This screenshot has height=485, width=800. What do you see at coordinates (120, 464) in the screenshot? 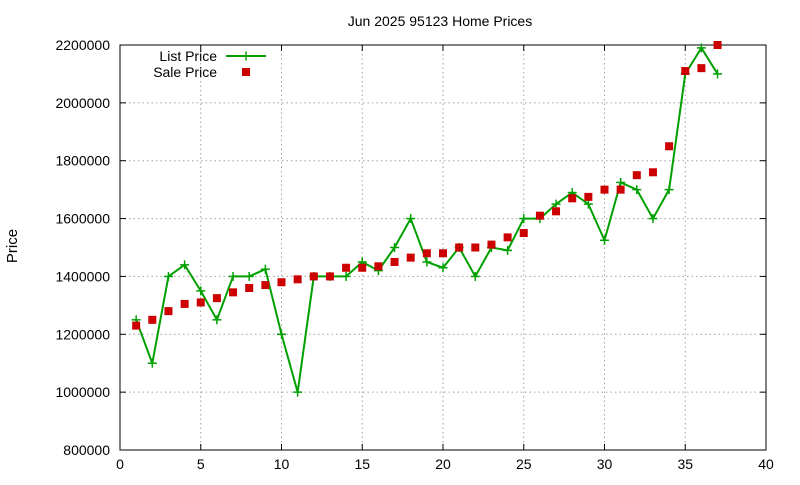
I see `x-tick-label: 0` at bounding box center [120, 464].